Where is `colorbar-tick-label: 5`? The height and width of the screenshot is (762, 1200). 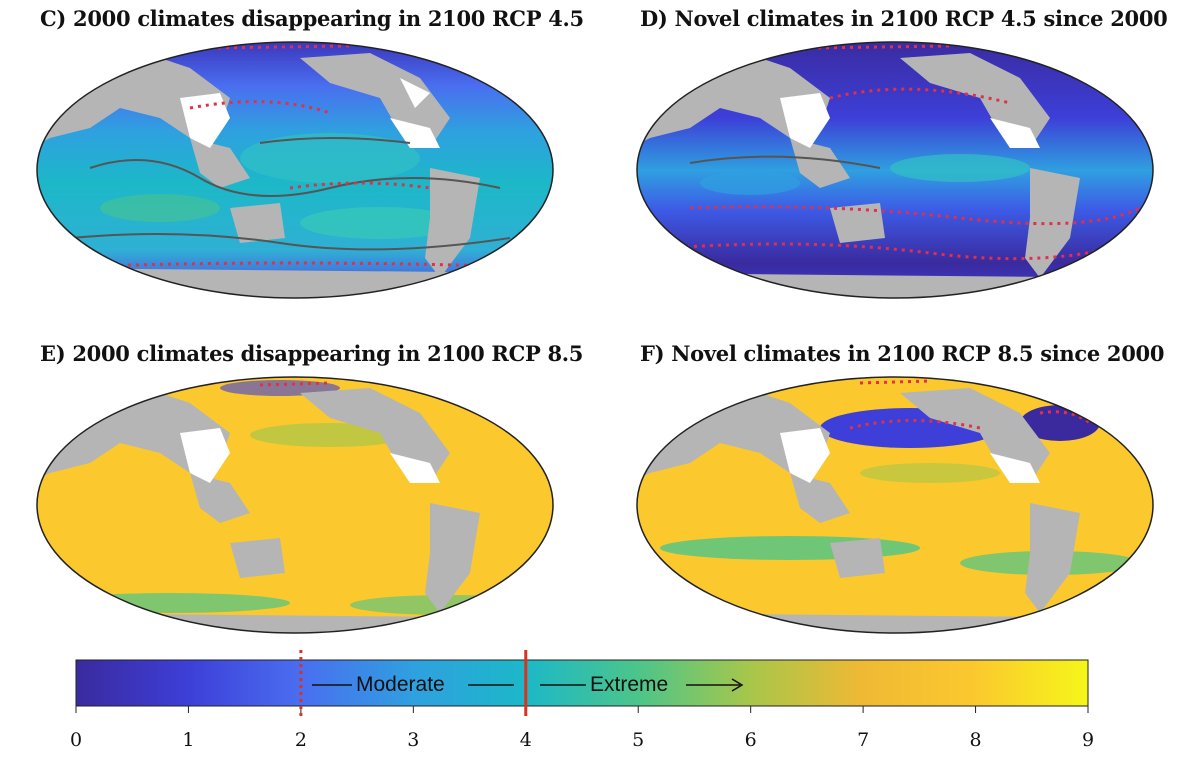 colorbar-tick-label: 5 is located at coordinates (638, 740).